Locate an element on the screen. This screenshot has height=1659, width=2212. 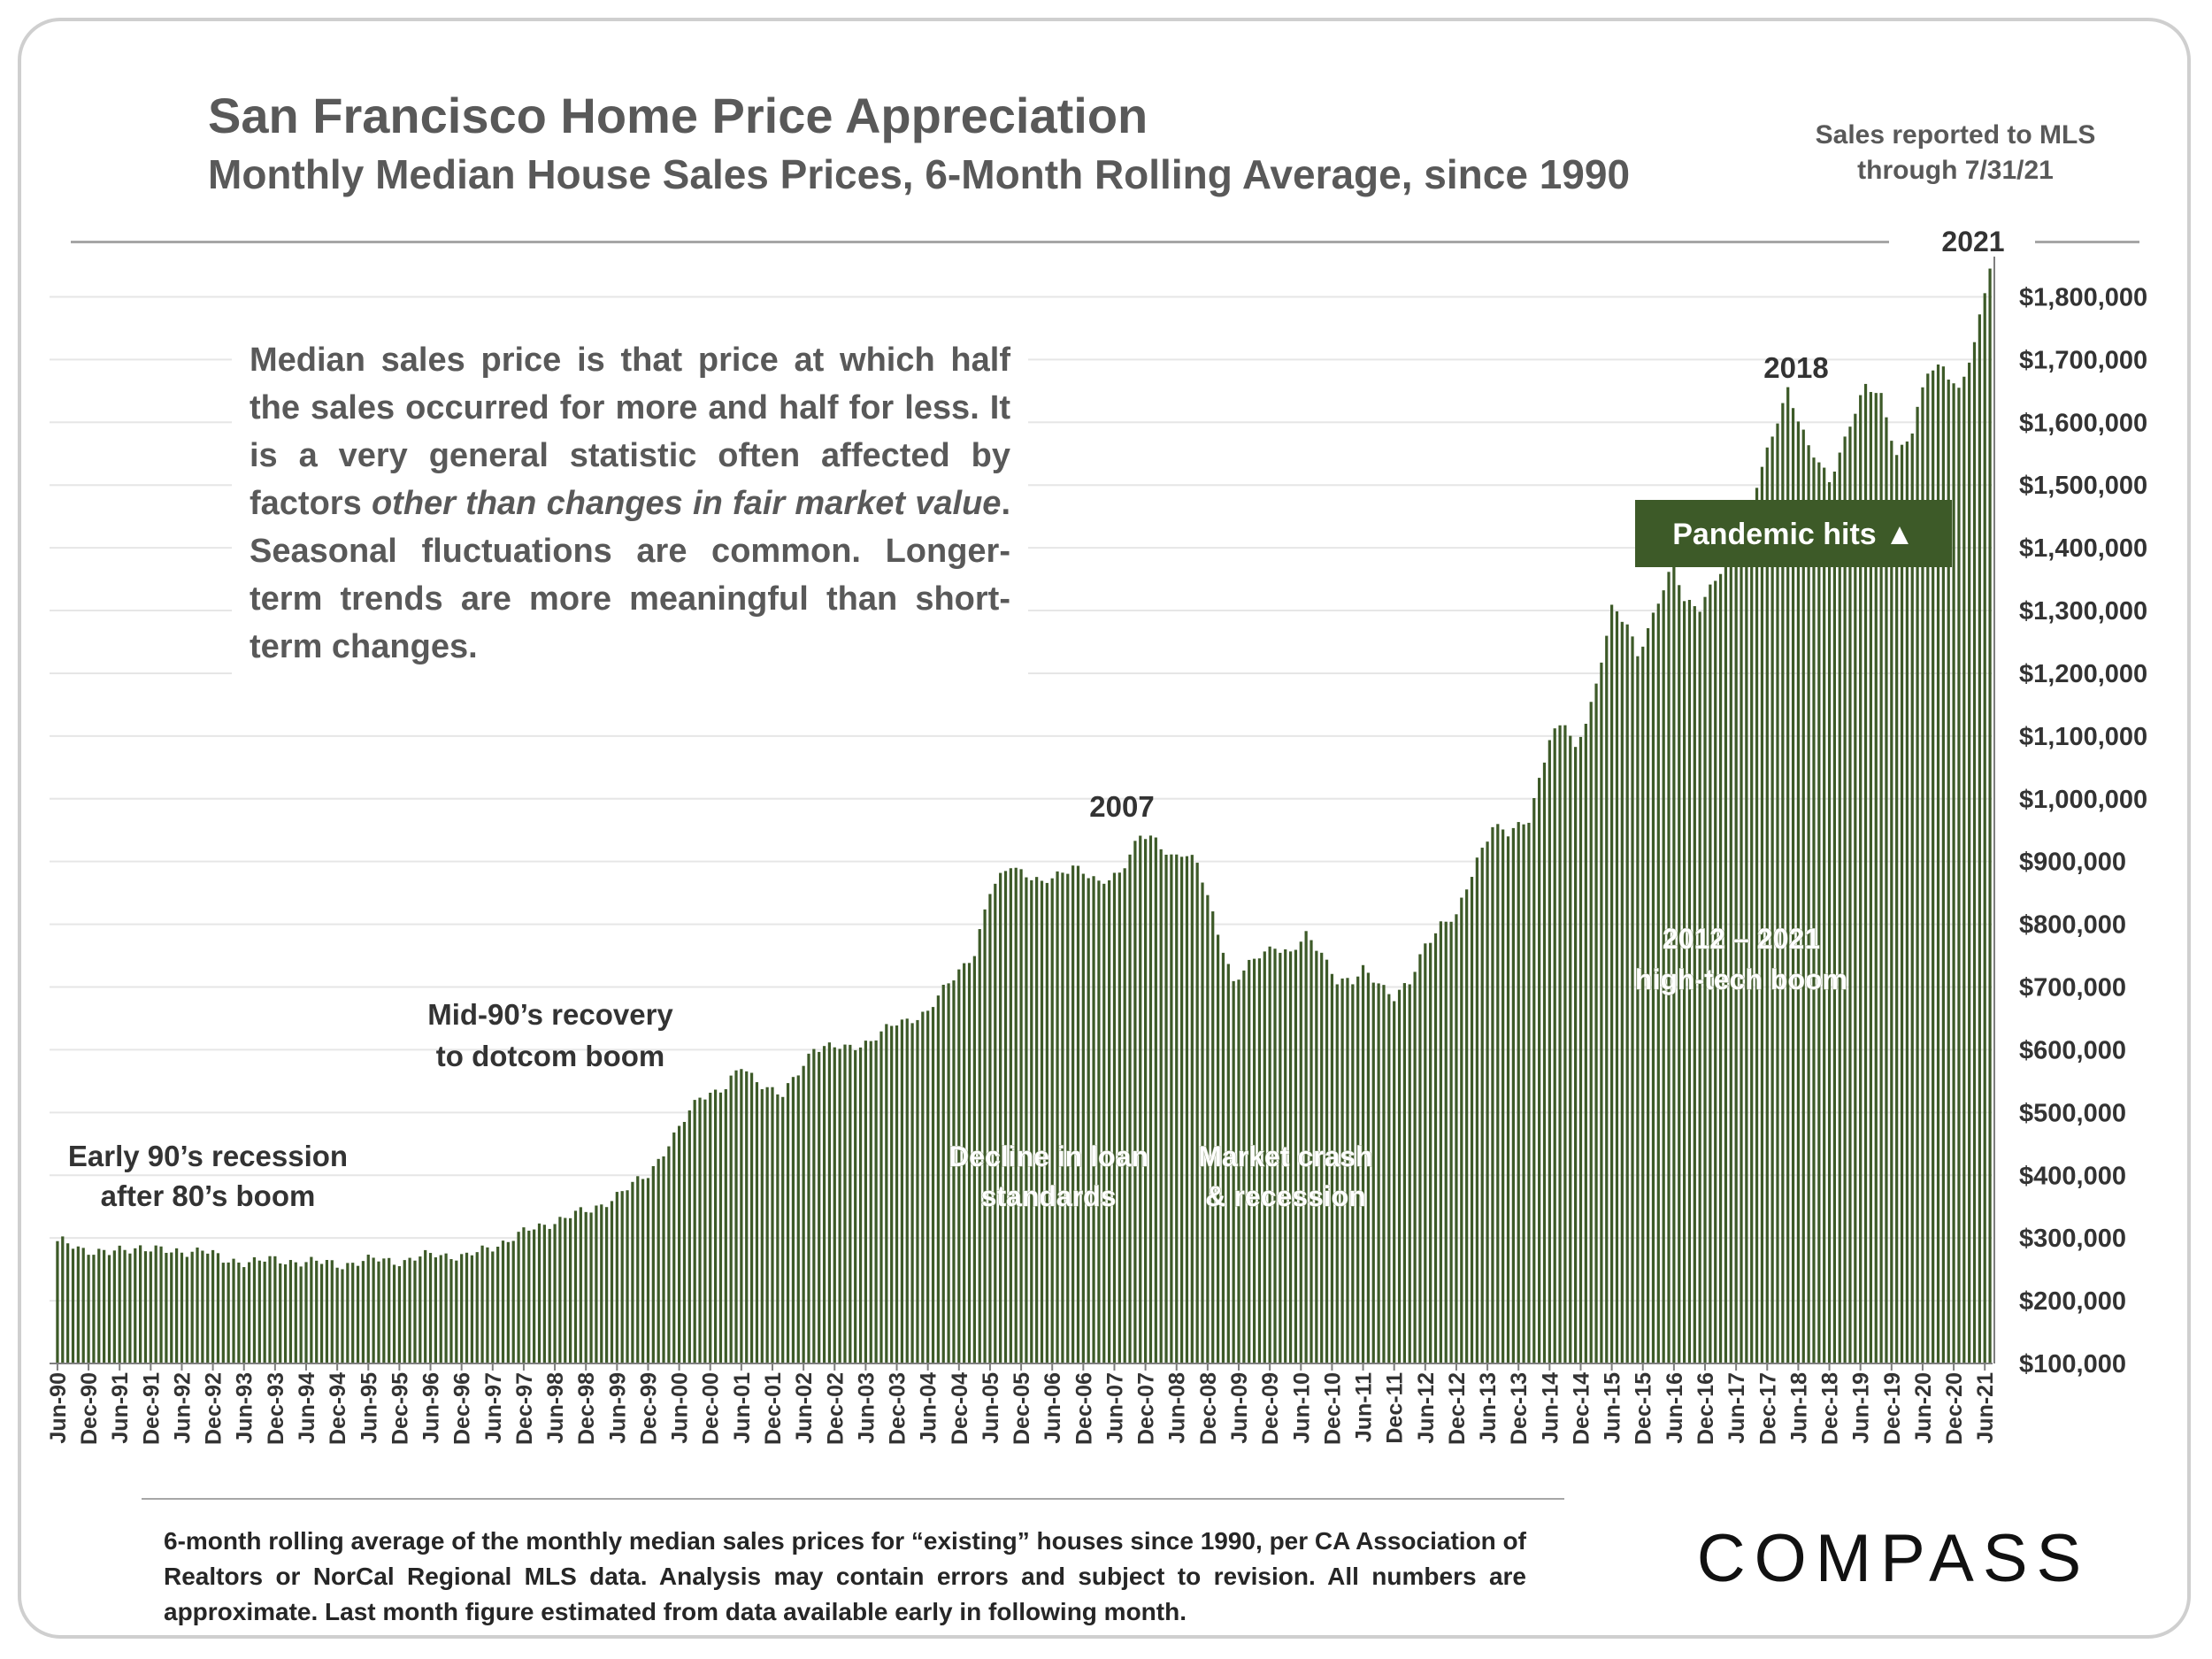
x-tick-label: Dec-90 is located at coordinates (90, 1409).